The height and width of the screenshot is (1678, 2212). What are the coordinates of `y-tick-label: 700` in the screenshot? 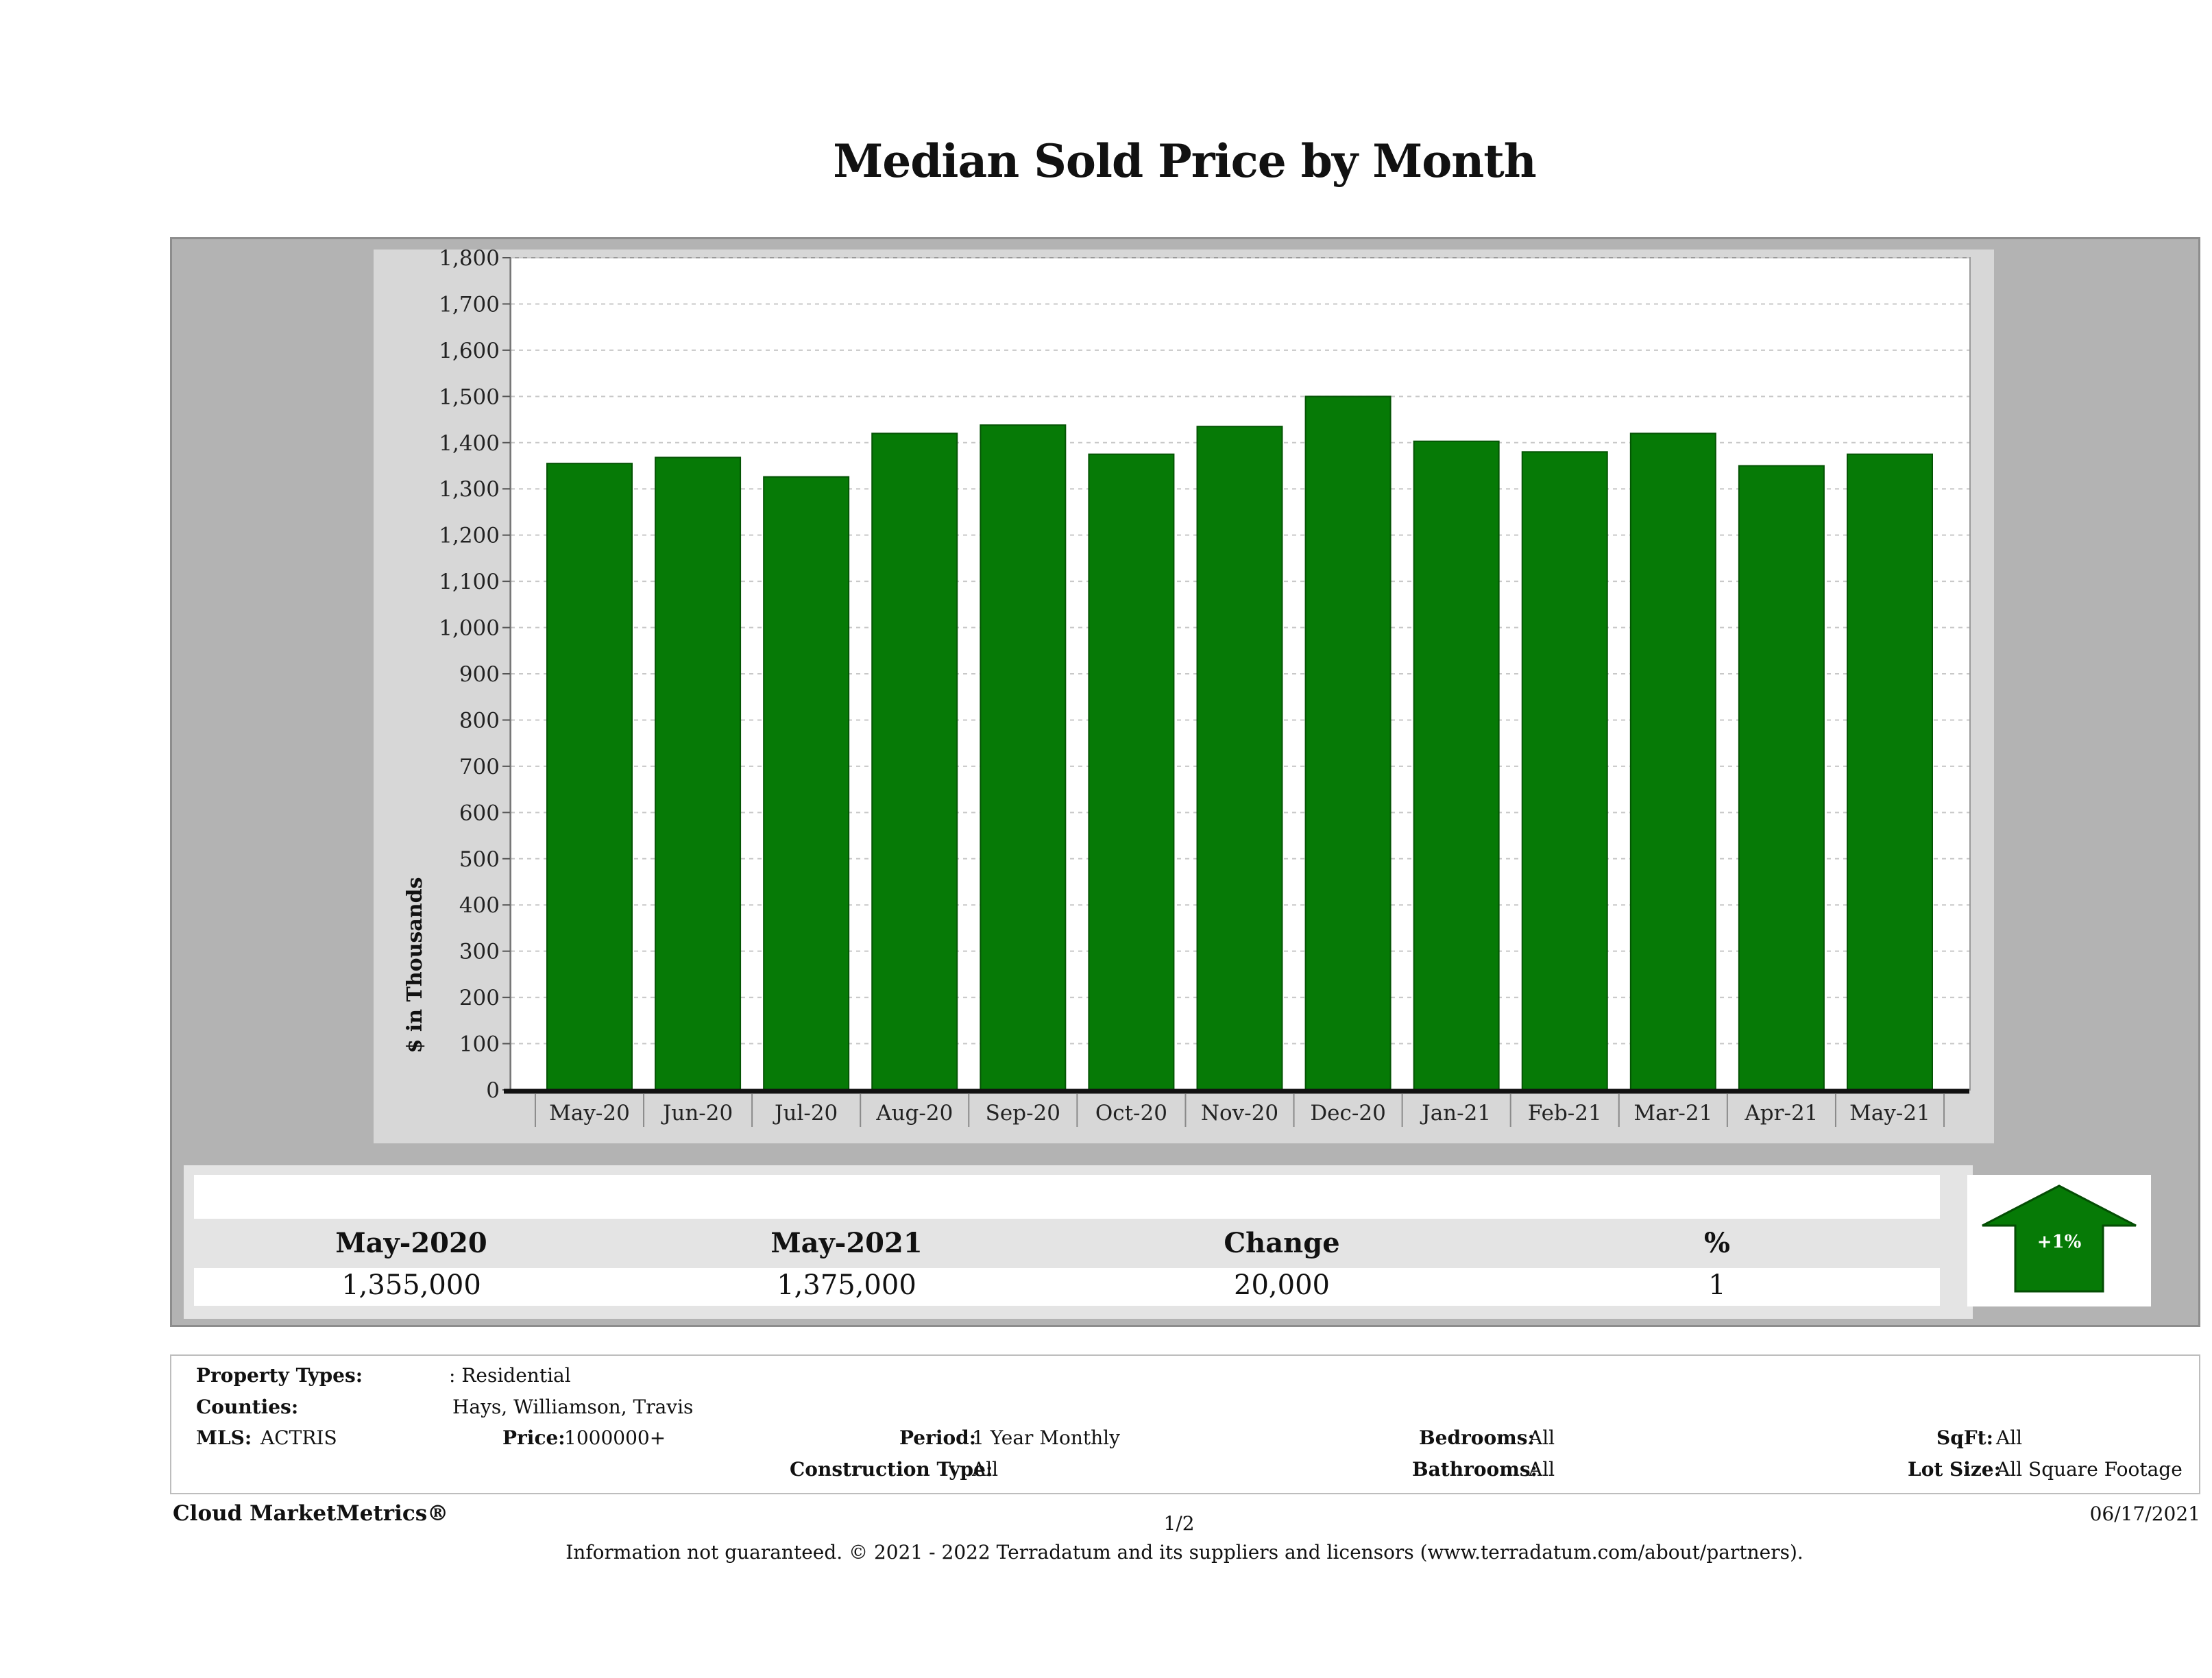 It's located at (479, 767).